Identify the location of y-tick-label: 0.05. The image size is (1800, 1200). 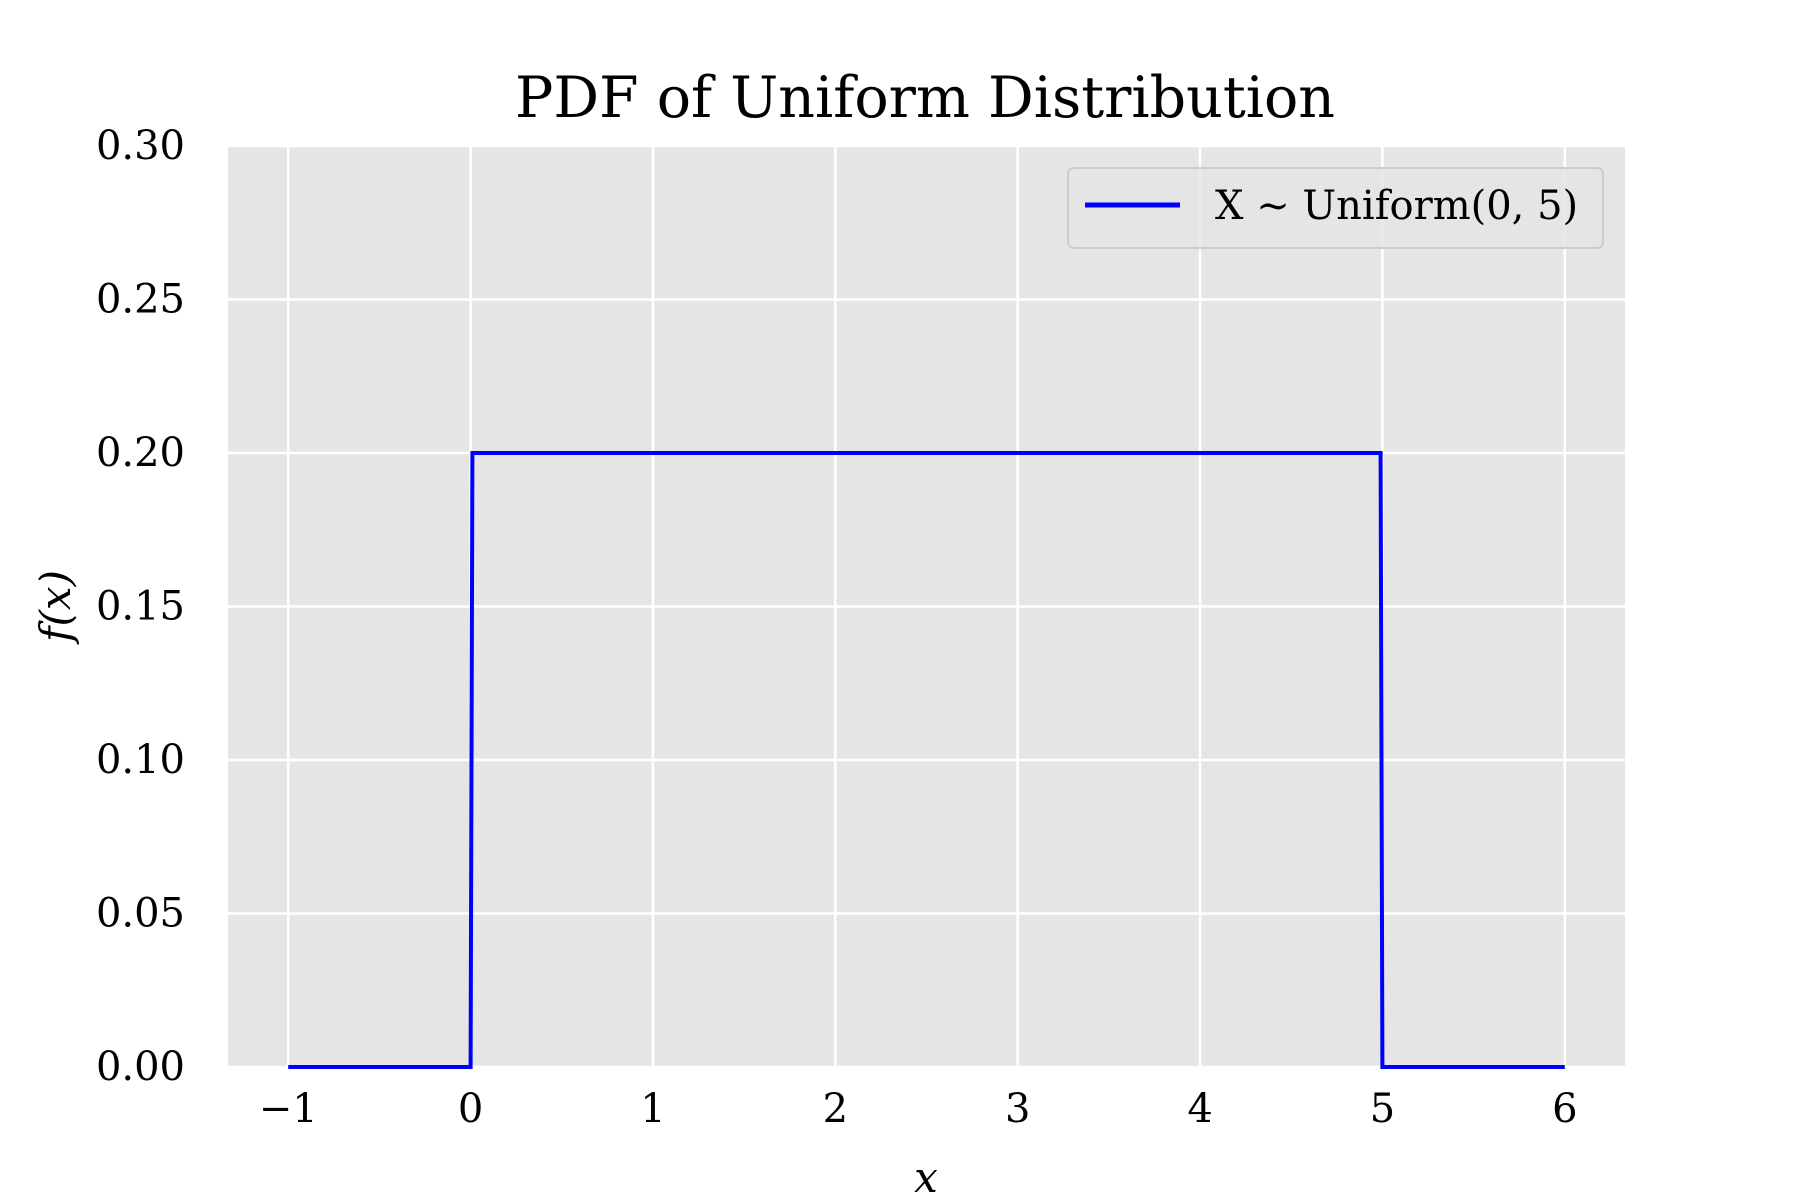
(140, 914).